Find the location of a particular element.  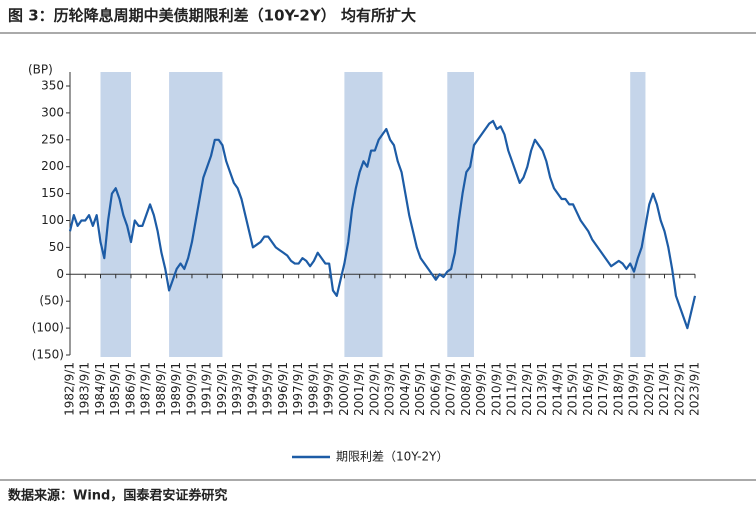

y-tick-label: 250 is located at coordinates (52, 139).